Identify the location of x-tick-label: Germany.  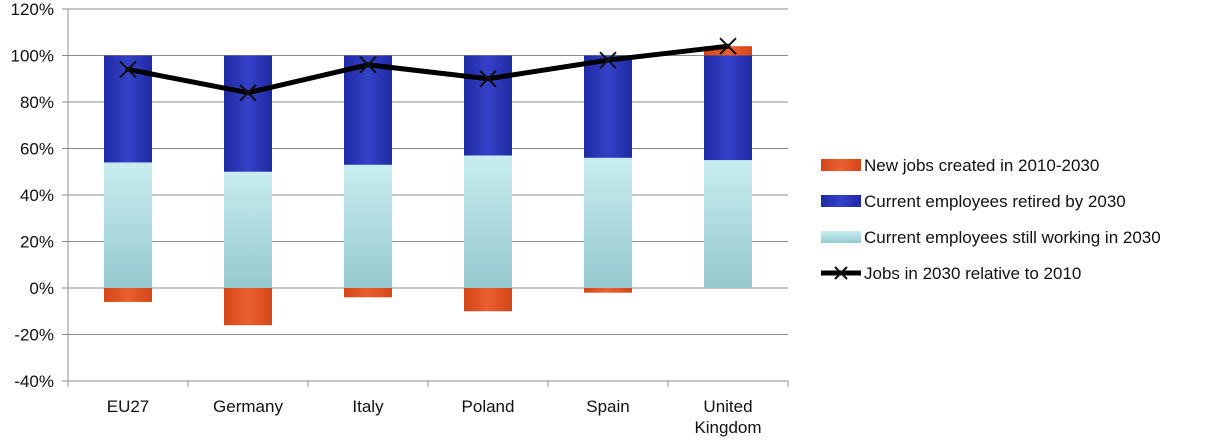
(248, 406).